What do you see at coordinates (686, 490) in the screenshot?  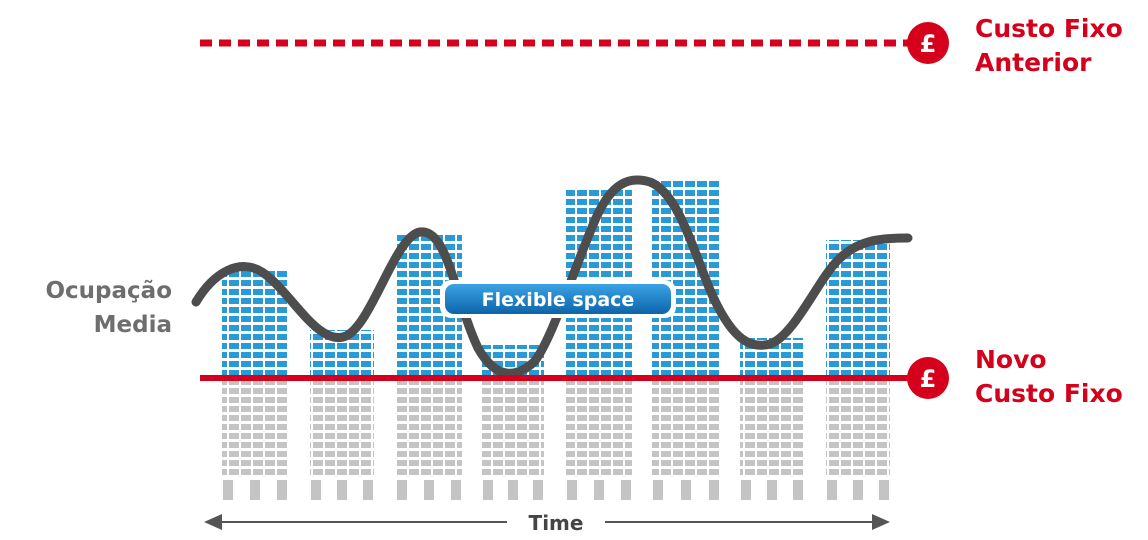 I see `building-6-base` at bounding box center [686, 490].